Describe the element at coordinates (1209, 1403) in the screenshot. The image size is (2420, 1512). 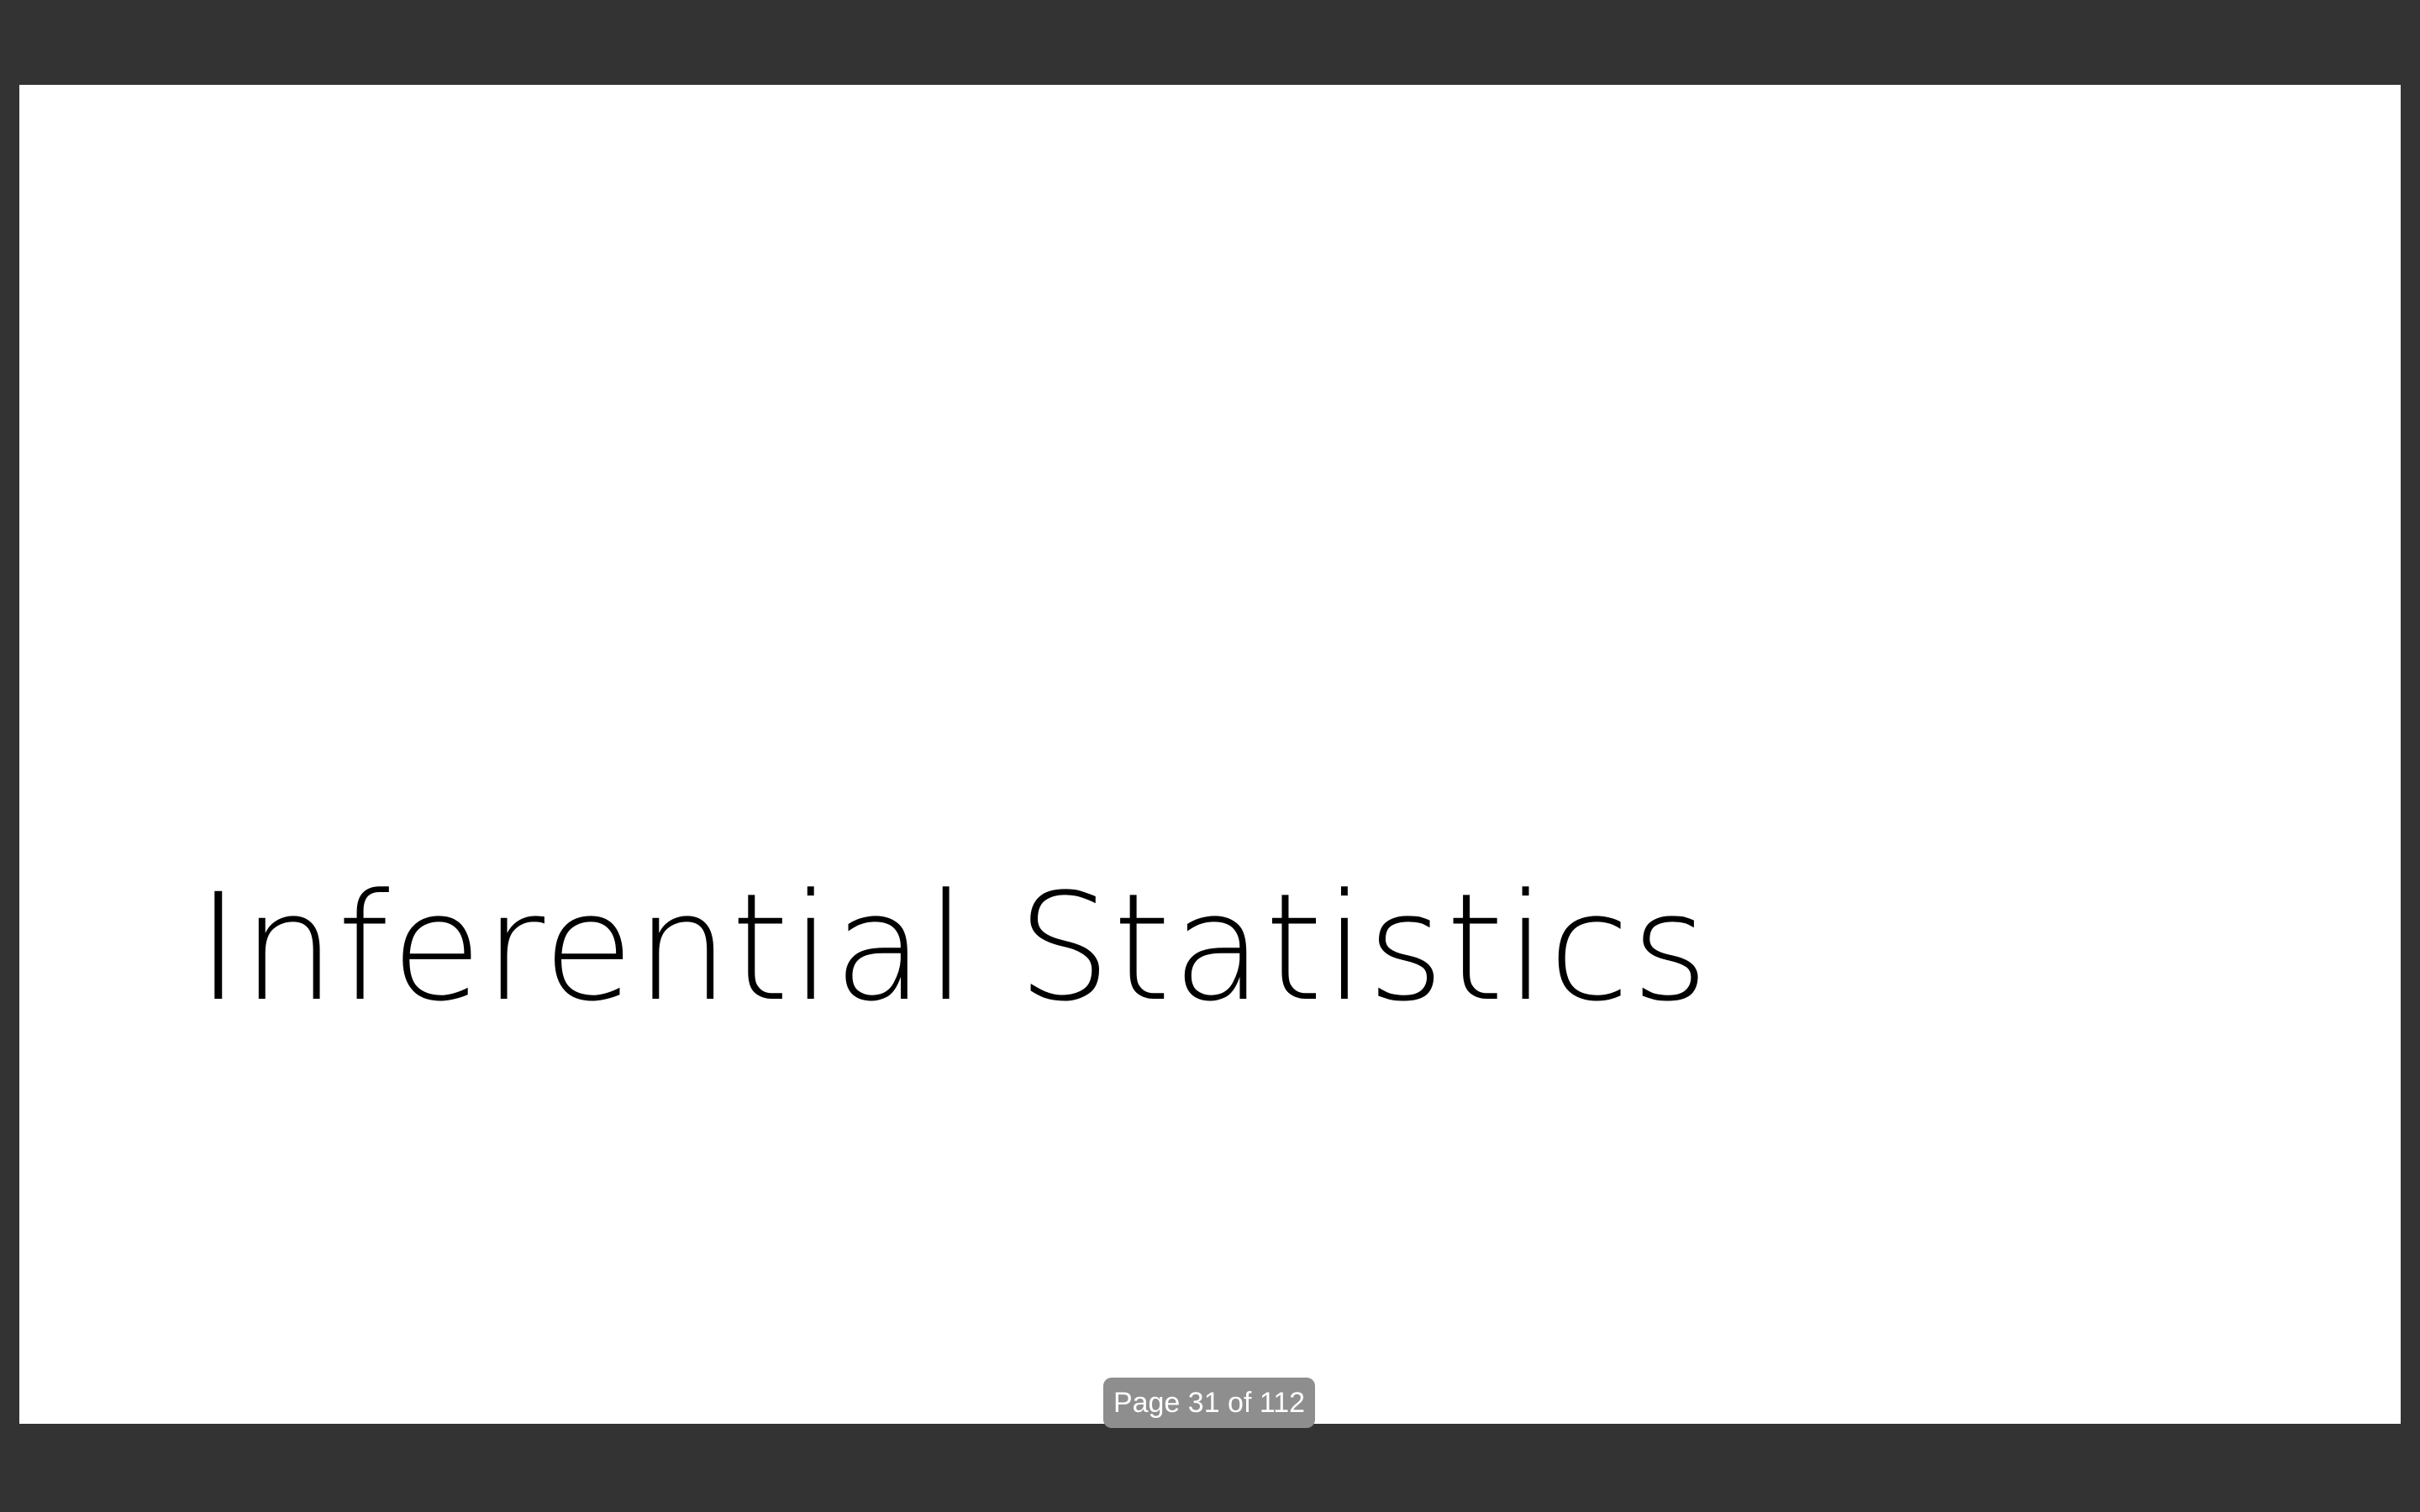
I see `page-indicator: Page 31 of 112` at that location.